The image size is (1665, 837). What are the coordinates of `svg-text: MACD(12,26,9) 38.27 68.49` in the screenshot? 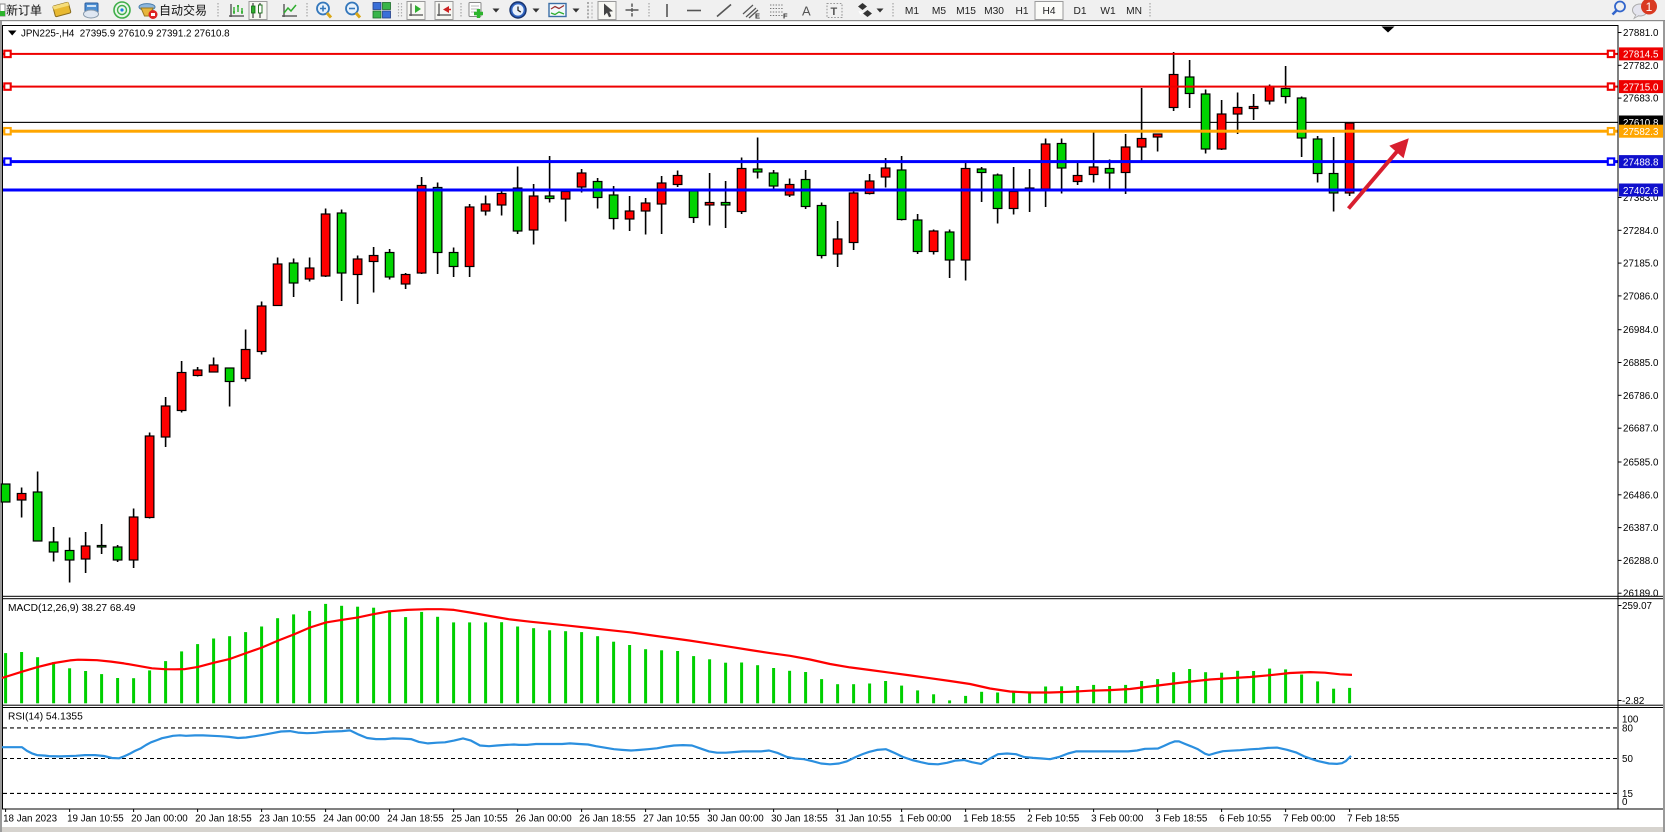 It's located at (72, 608).